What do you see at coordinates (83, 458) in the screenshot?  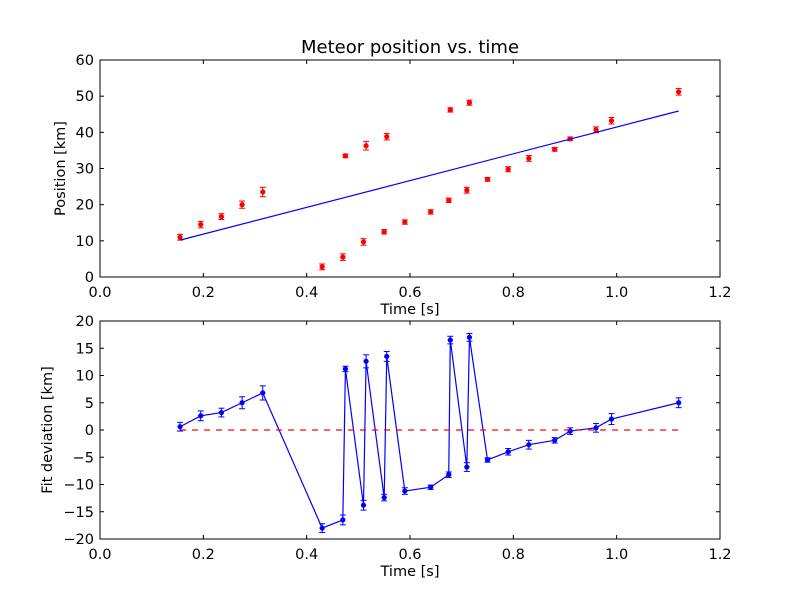 I see `y-tick-label: −5` at bounding box center [83, 458].